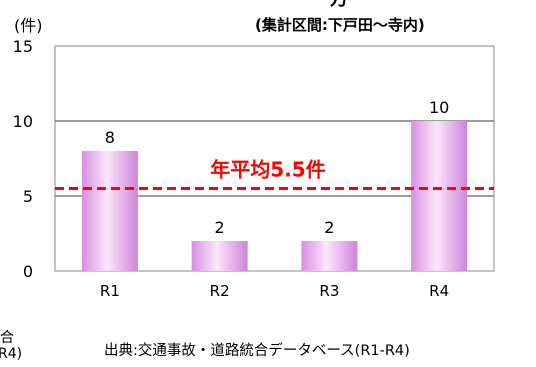 The width and height of the screenshot is (536, 367). What do you see at coordinates (28, 271) in the screenshot?
I see `y-tick-label: 0` at bounding box center [28, 271].